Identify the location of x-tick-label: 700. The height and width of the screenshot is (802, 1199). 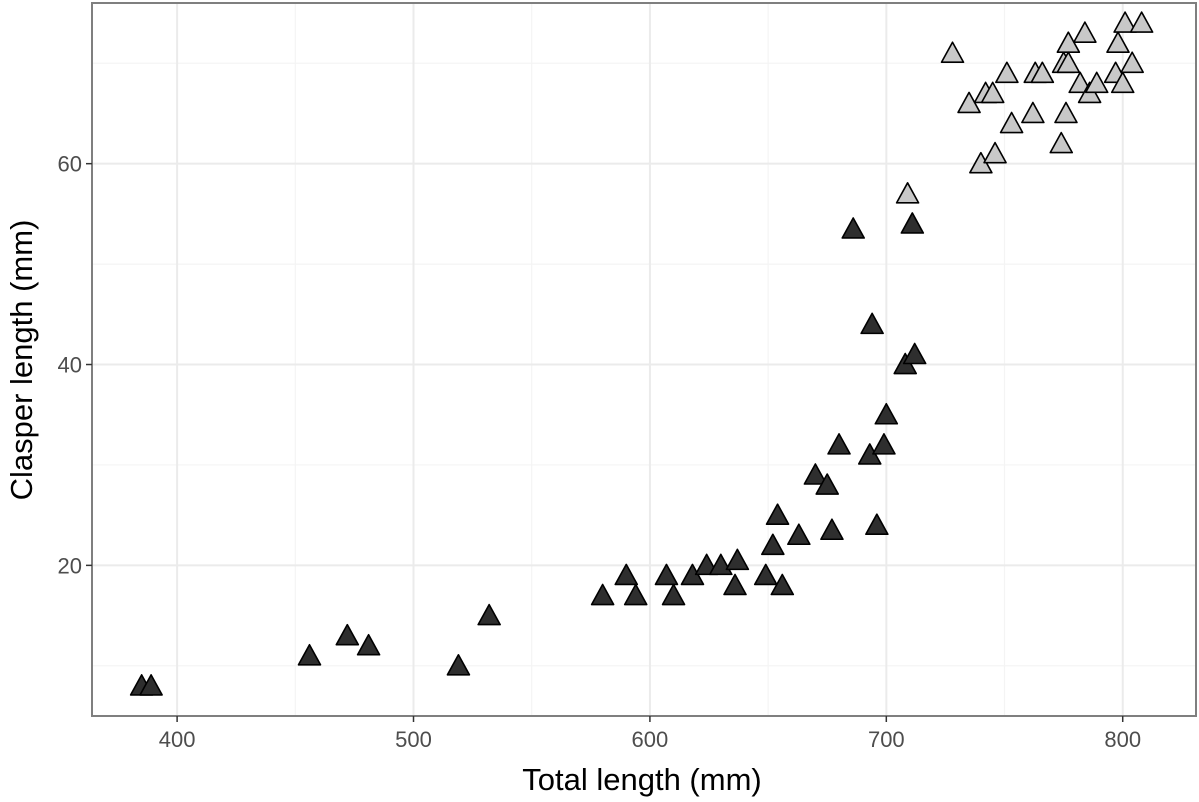
(886, 739).